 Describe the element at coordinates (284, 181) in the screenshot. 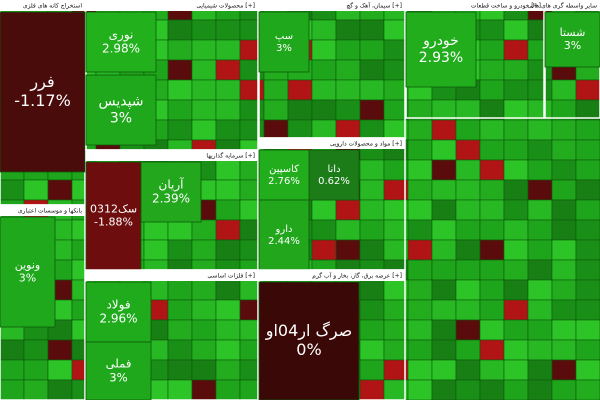

I see `tile-change: 2.76%` at that location.